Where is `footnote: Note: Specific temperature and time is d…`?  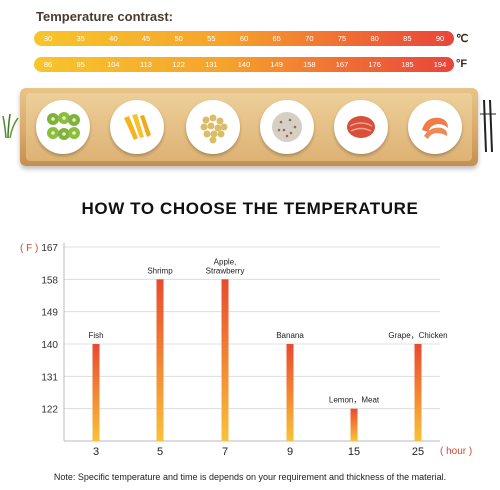
footnote: Note: Specific temperature and time is d… is located at coordinates (250, 477).